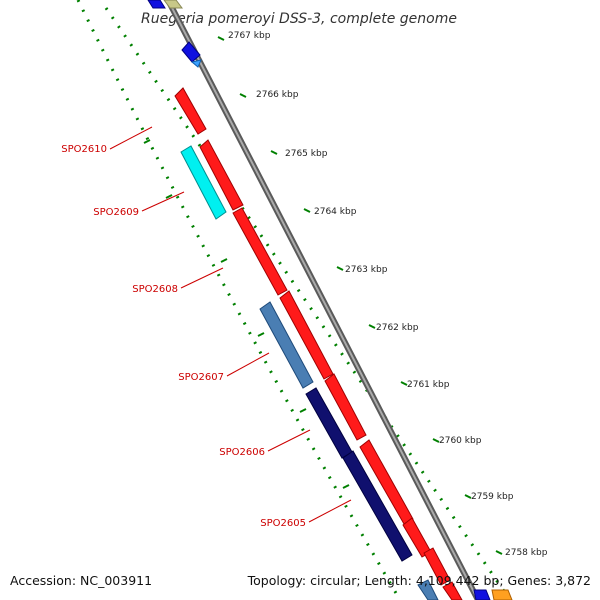 Image resolution: width=600 pixels, height=600 pixels. Describe the element at coordinates (201, 377) in the screenshot. I see `gene-label: SPO2607` at that location.